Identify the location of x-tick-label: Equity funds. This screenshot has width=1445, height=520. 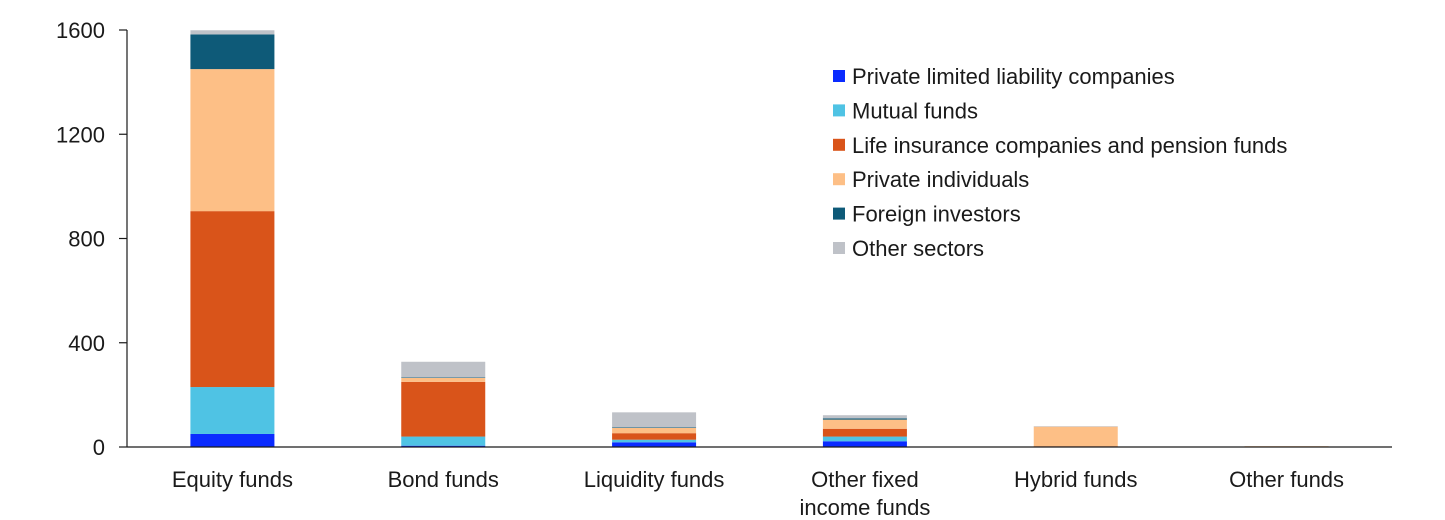
(232, 479).